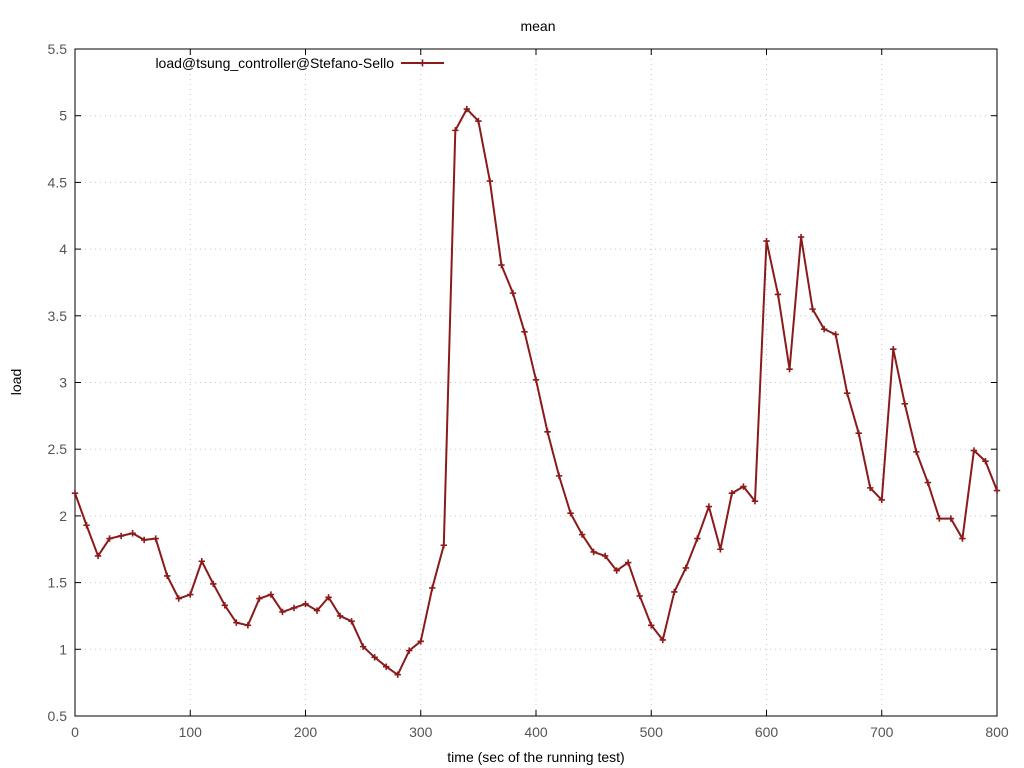  Describe the element at coordinates (63, 249) in the screenshot. I see `y-tick-label: 4` at that location.